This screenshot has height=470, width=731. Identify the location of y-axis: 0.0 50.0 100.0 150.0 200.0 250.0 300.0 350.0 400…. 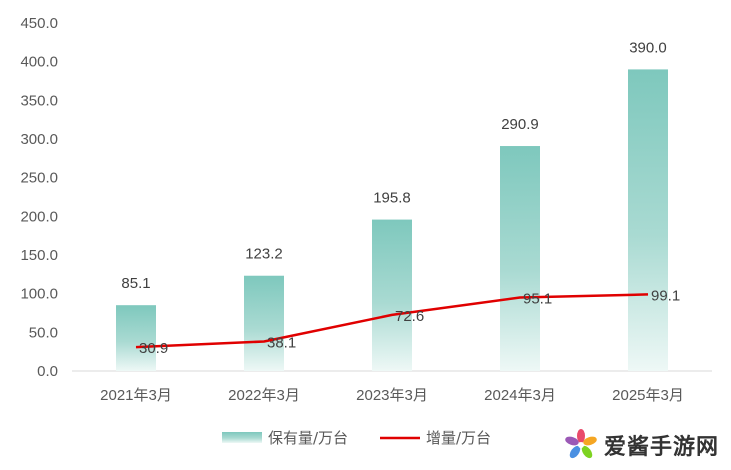
(39, 197).